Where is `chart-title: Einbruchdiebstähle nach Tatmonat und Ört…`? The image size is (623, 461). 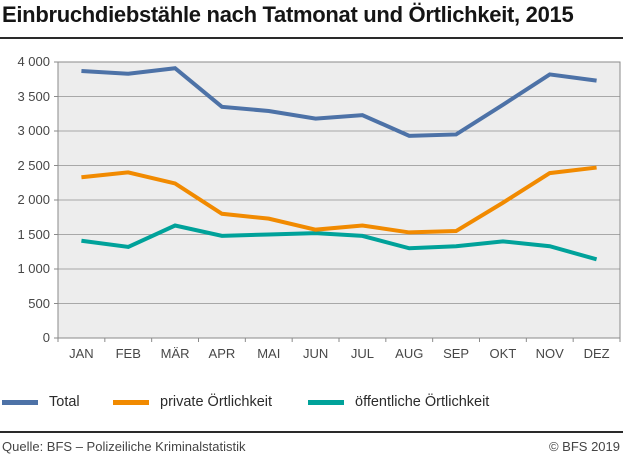 chart-title: Einbruchdiebstähle nach Tatmonat und Ört… is located at coordinates (288, 14).